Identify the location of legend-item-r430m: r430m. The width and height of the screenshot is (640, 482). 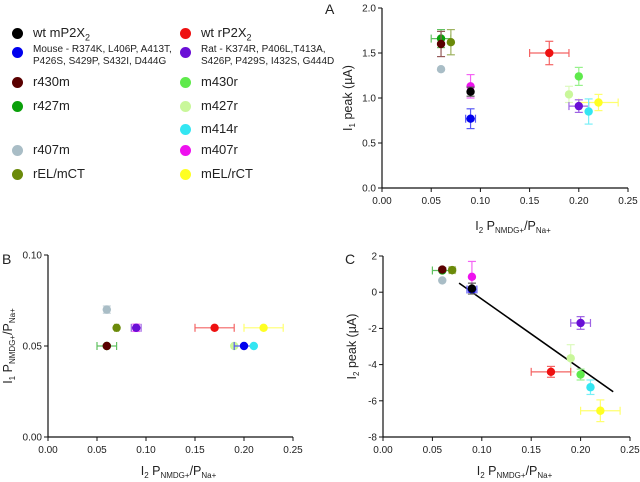
(41, 82).